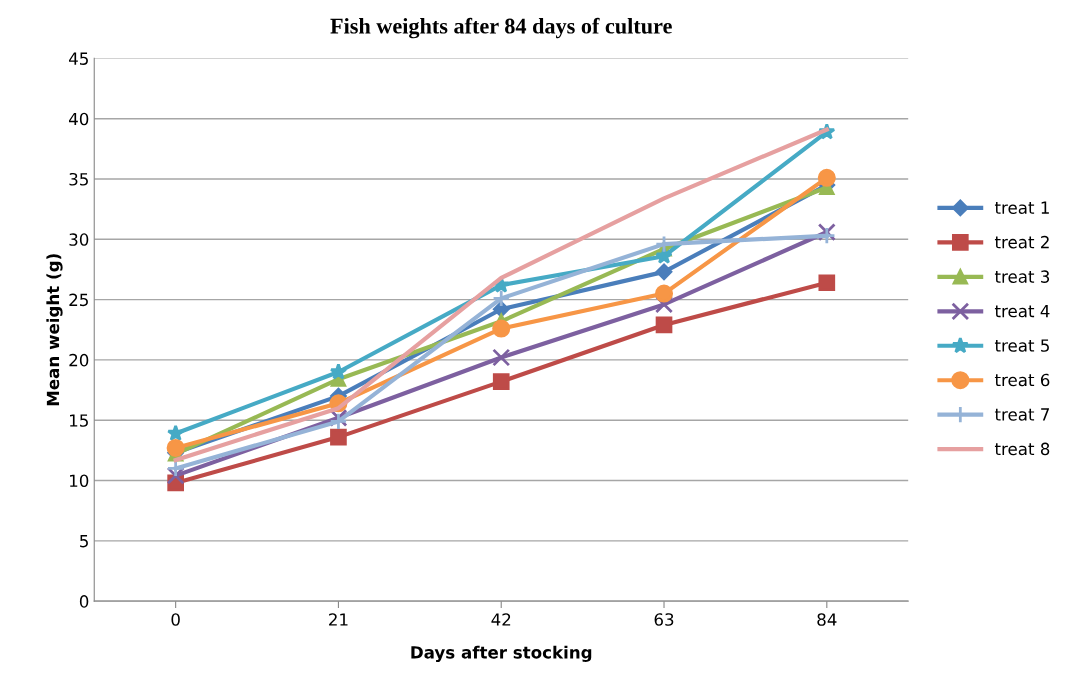 This screenshot has height=687, width=1071. Describe the element at coordinates (1021, 414) in the screenshot. I see `legend-label: treat 7` at that location.